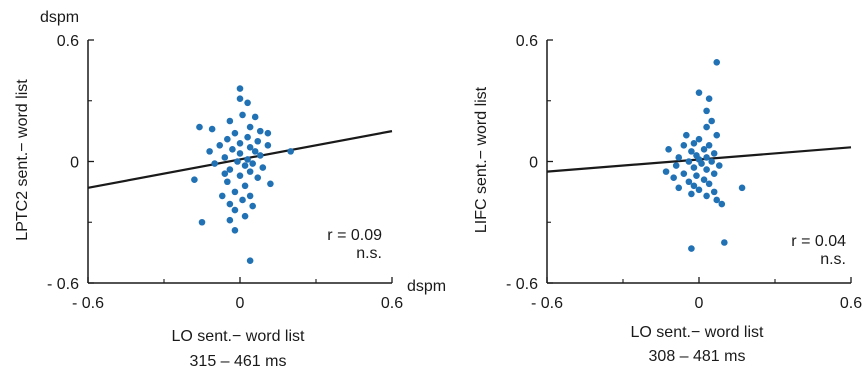  What do you see at coordinates (851, 303) in the screenshot?
I see `x-tick-label: 0.6` at bounding box center [851, 303].